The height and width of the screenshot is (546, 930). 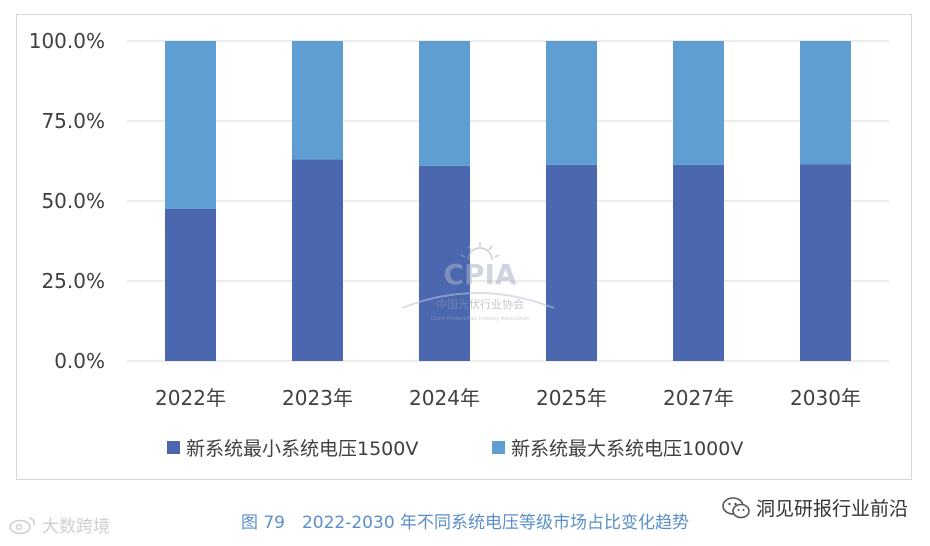 I want to click on corner-watermark: 大数跨境, so click(x=59, y=524).